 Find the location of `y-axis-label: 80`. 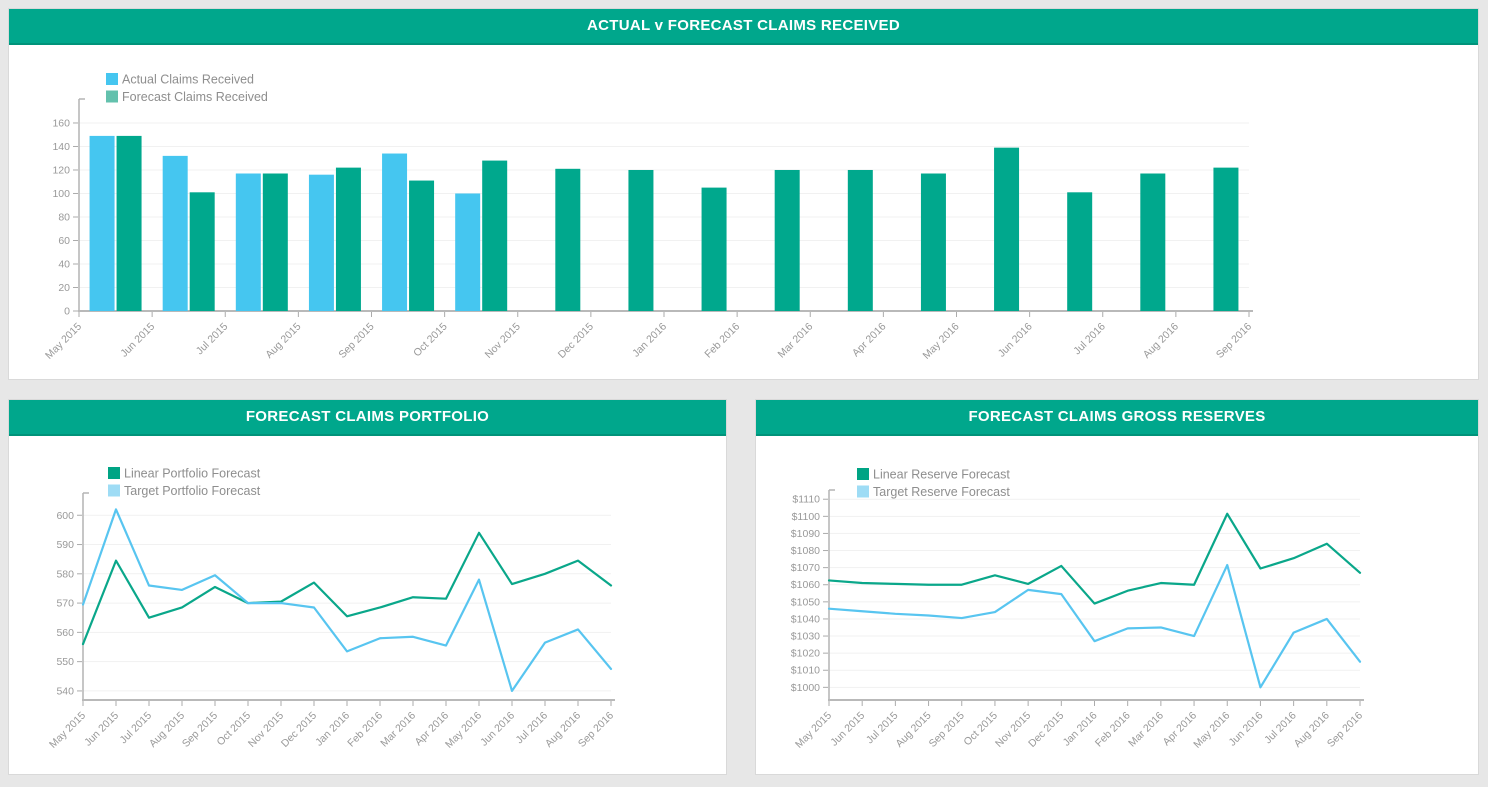

y-axis-label: 80 is located at coordinates (64, 217).